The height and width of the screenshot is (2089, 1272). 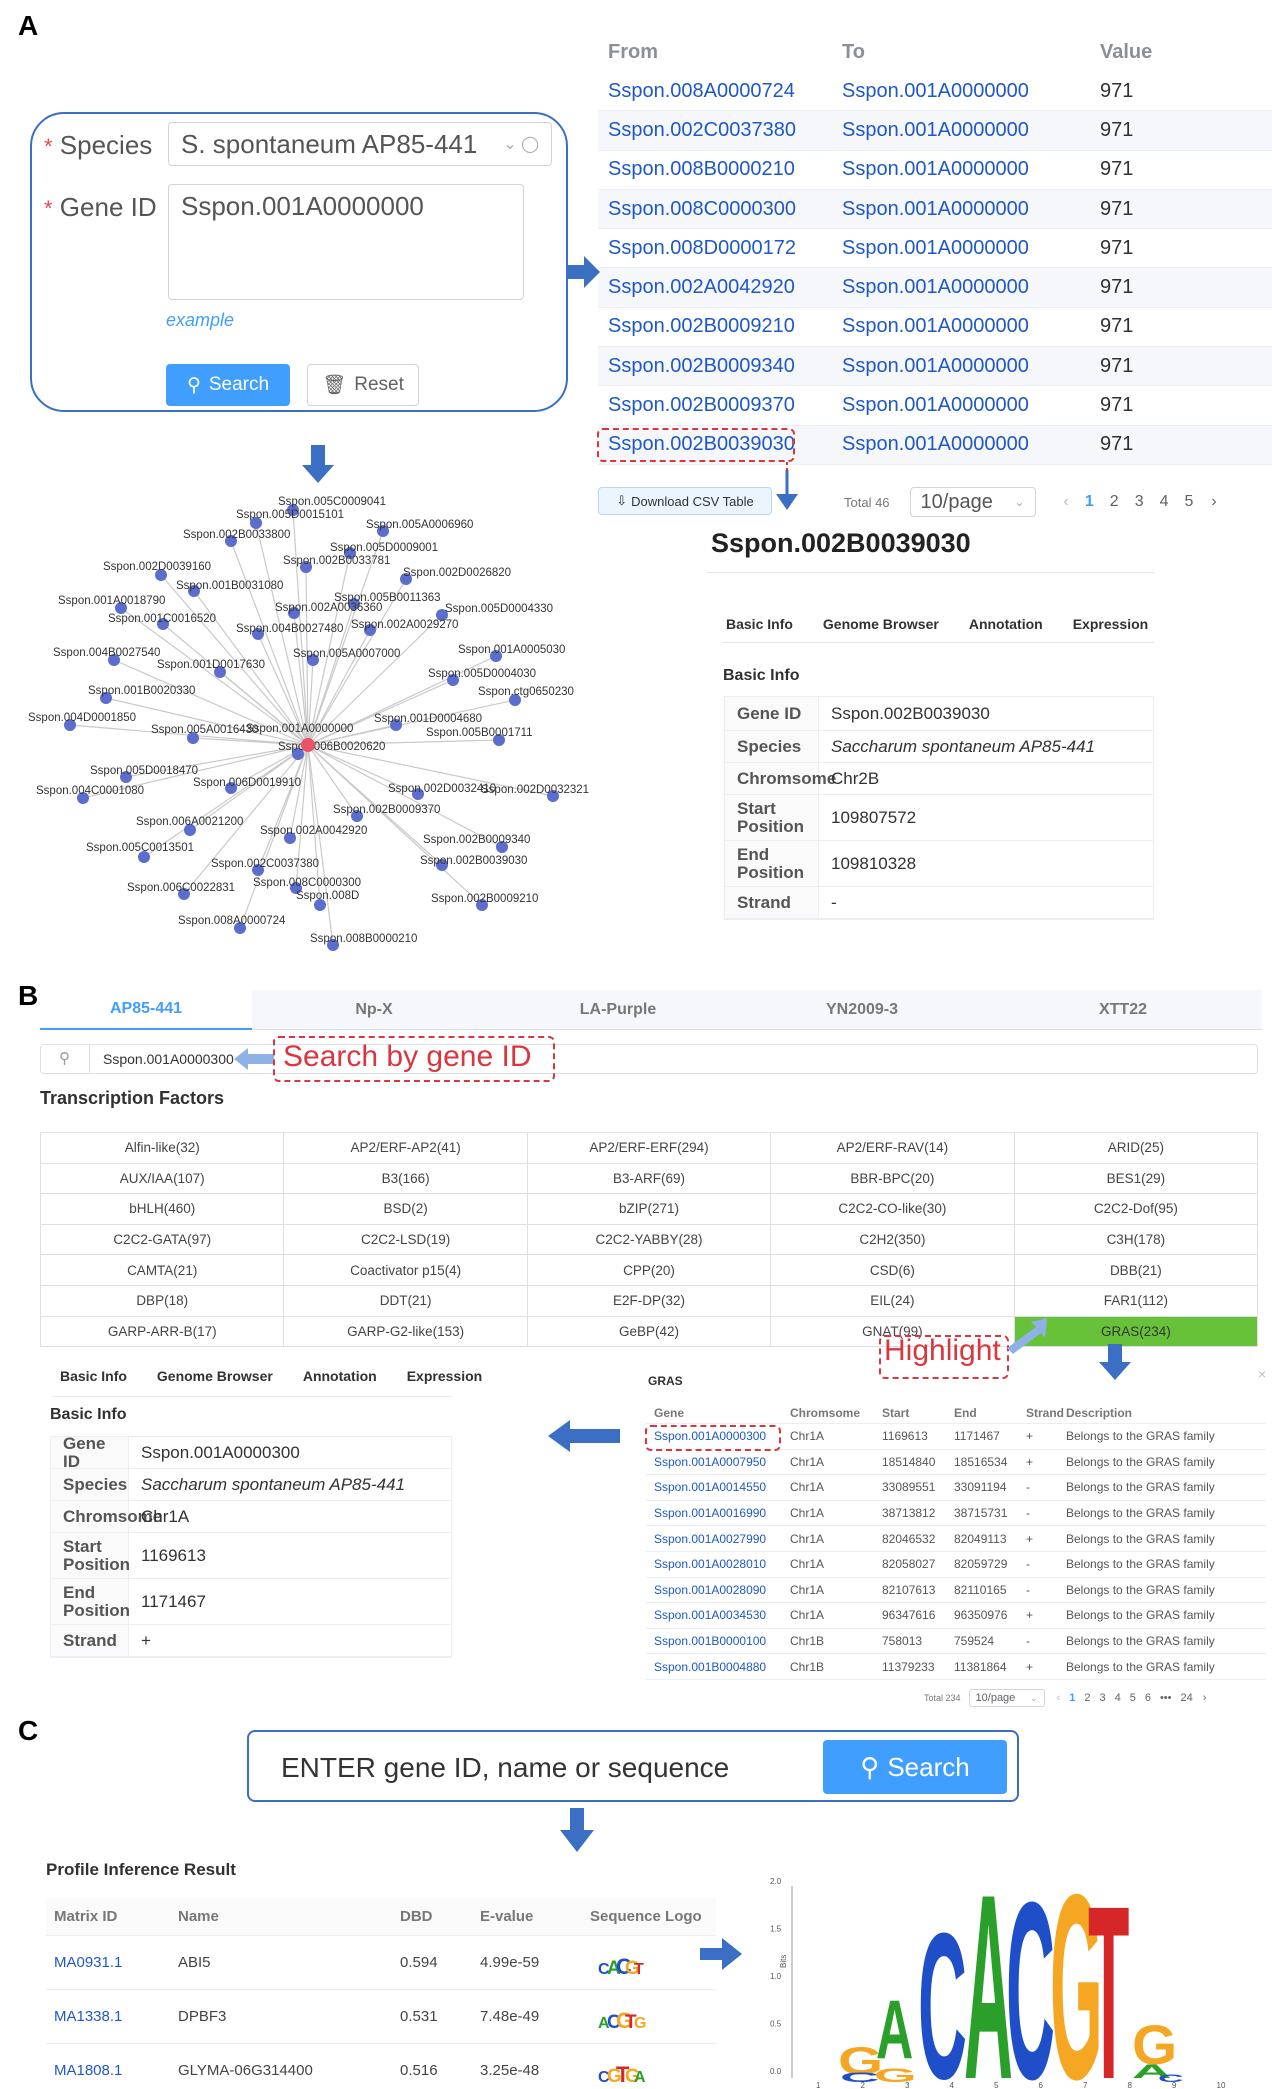 I want to click on tf-family-cell: GRAS(234), so click(x=1136, y=1332).